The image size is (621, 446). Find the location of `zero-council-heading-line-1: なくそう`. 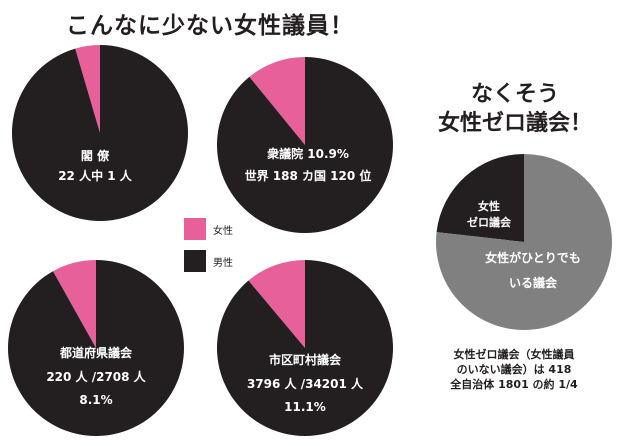

zero-council-heading-line-1: なくそう is located at coordinates (514, 94).